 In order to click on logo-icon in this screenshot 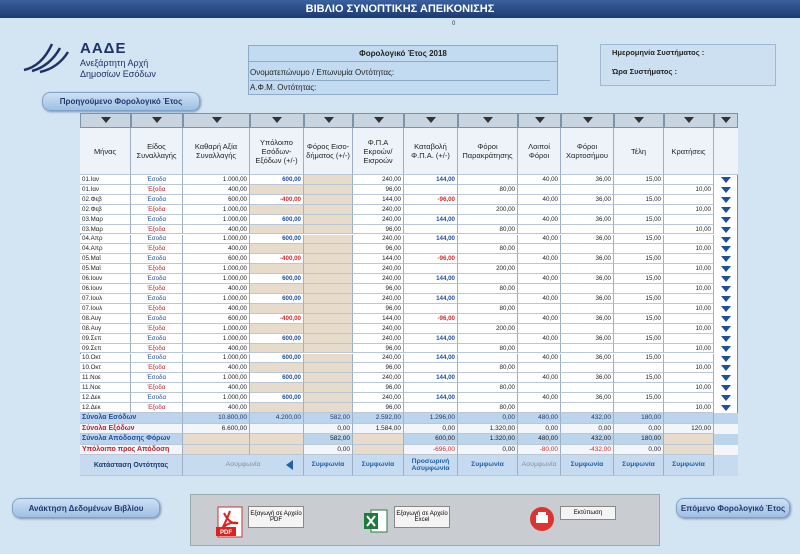, I will do `click(46, 58)`.